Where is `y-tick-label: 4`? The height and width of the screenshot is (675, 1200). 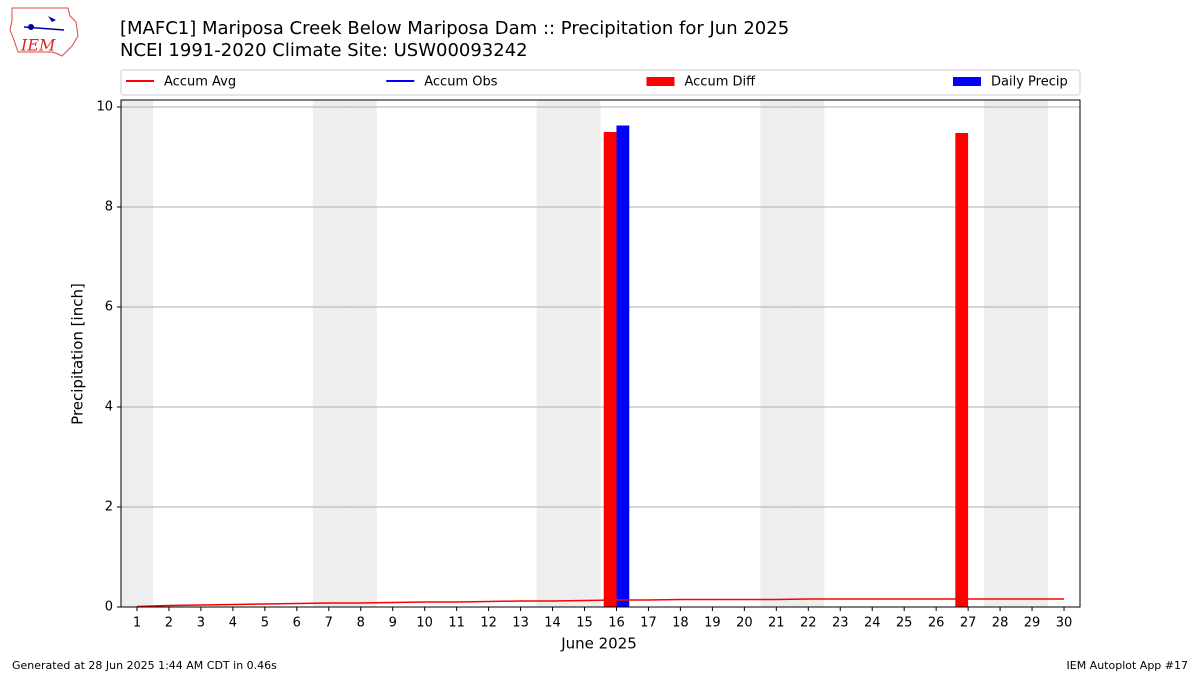 y-tick-label: 4 is located at coordinates (109, 407).